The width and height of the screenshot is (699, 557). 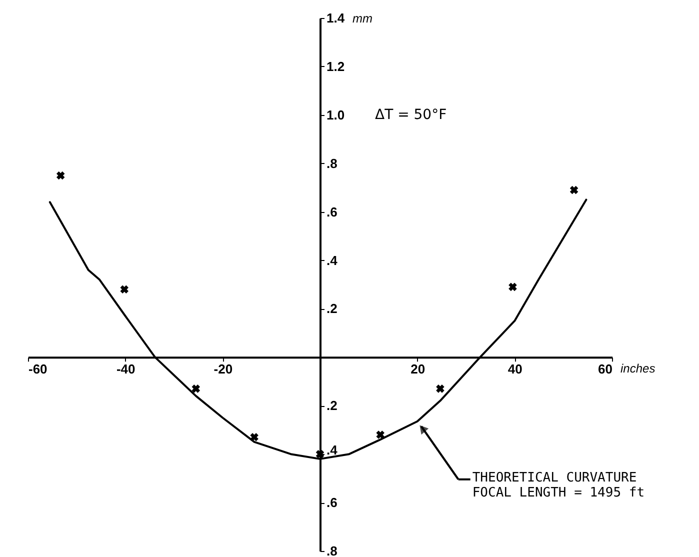 I want to click on x-tick-label: -40, so click(x=126, y=369).